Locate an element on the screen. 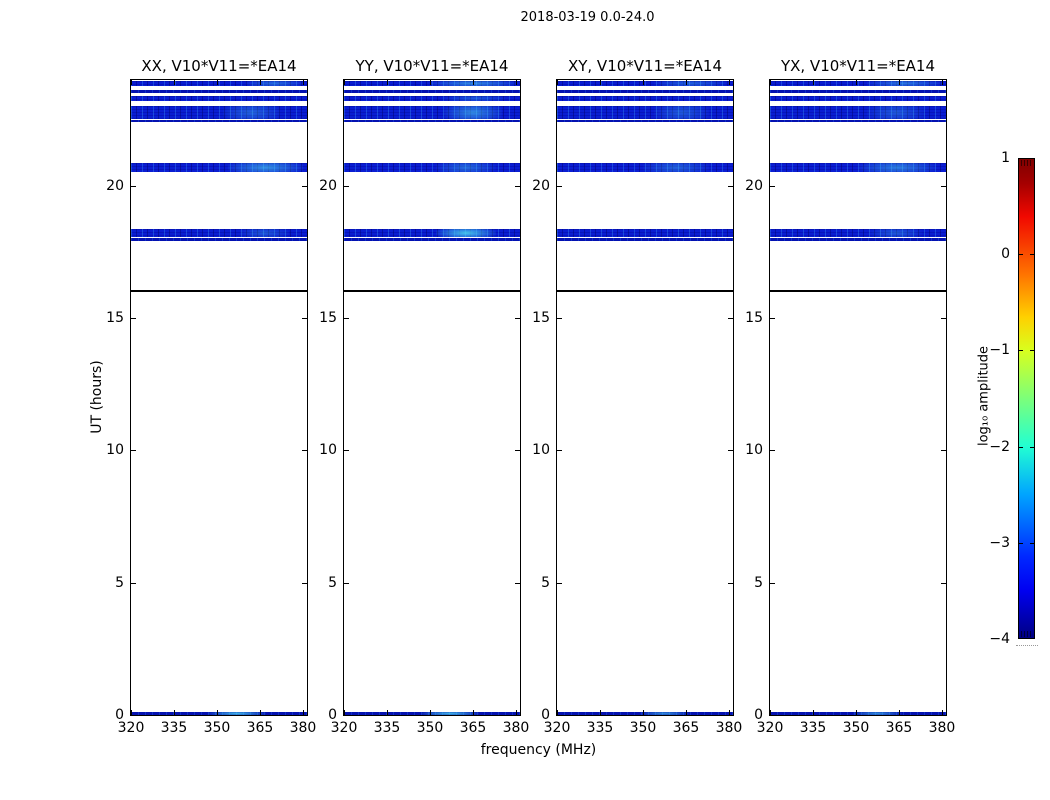 Image resolution: width=1050 pixels, height=800 pixels. panel-title: YX, V10*V11=*EA14 is located at coordinates (858, 66).